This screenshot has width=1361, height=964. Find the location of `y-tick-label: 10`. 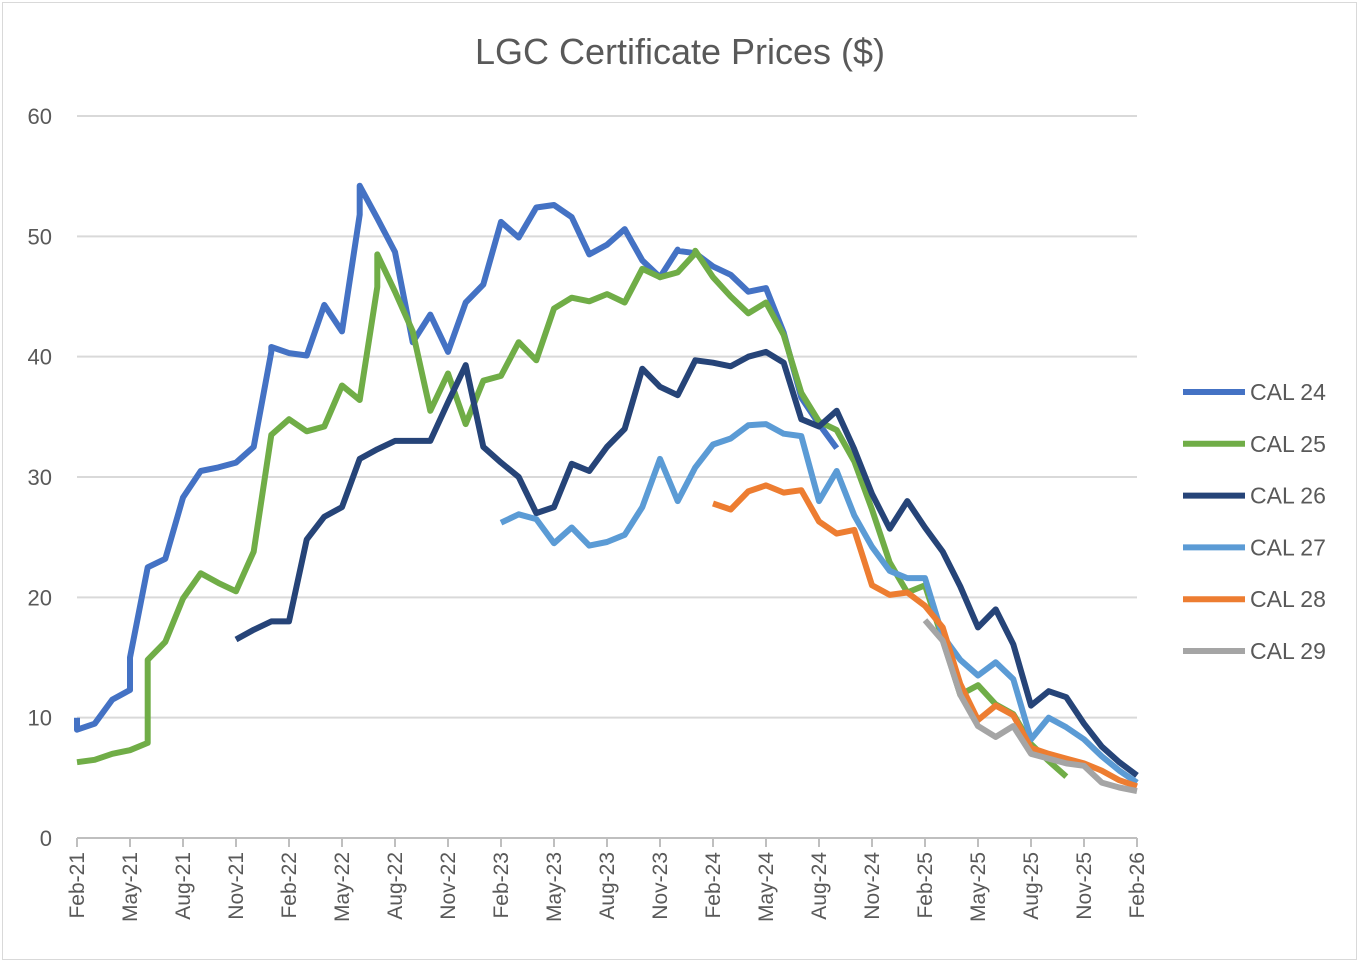

y-tick-label: 10 is located at coordinates (40, 718).